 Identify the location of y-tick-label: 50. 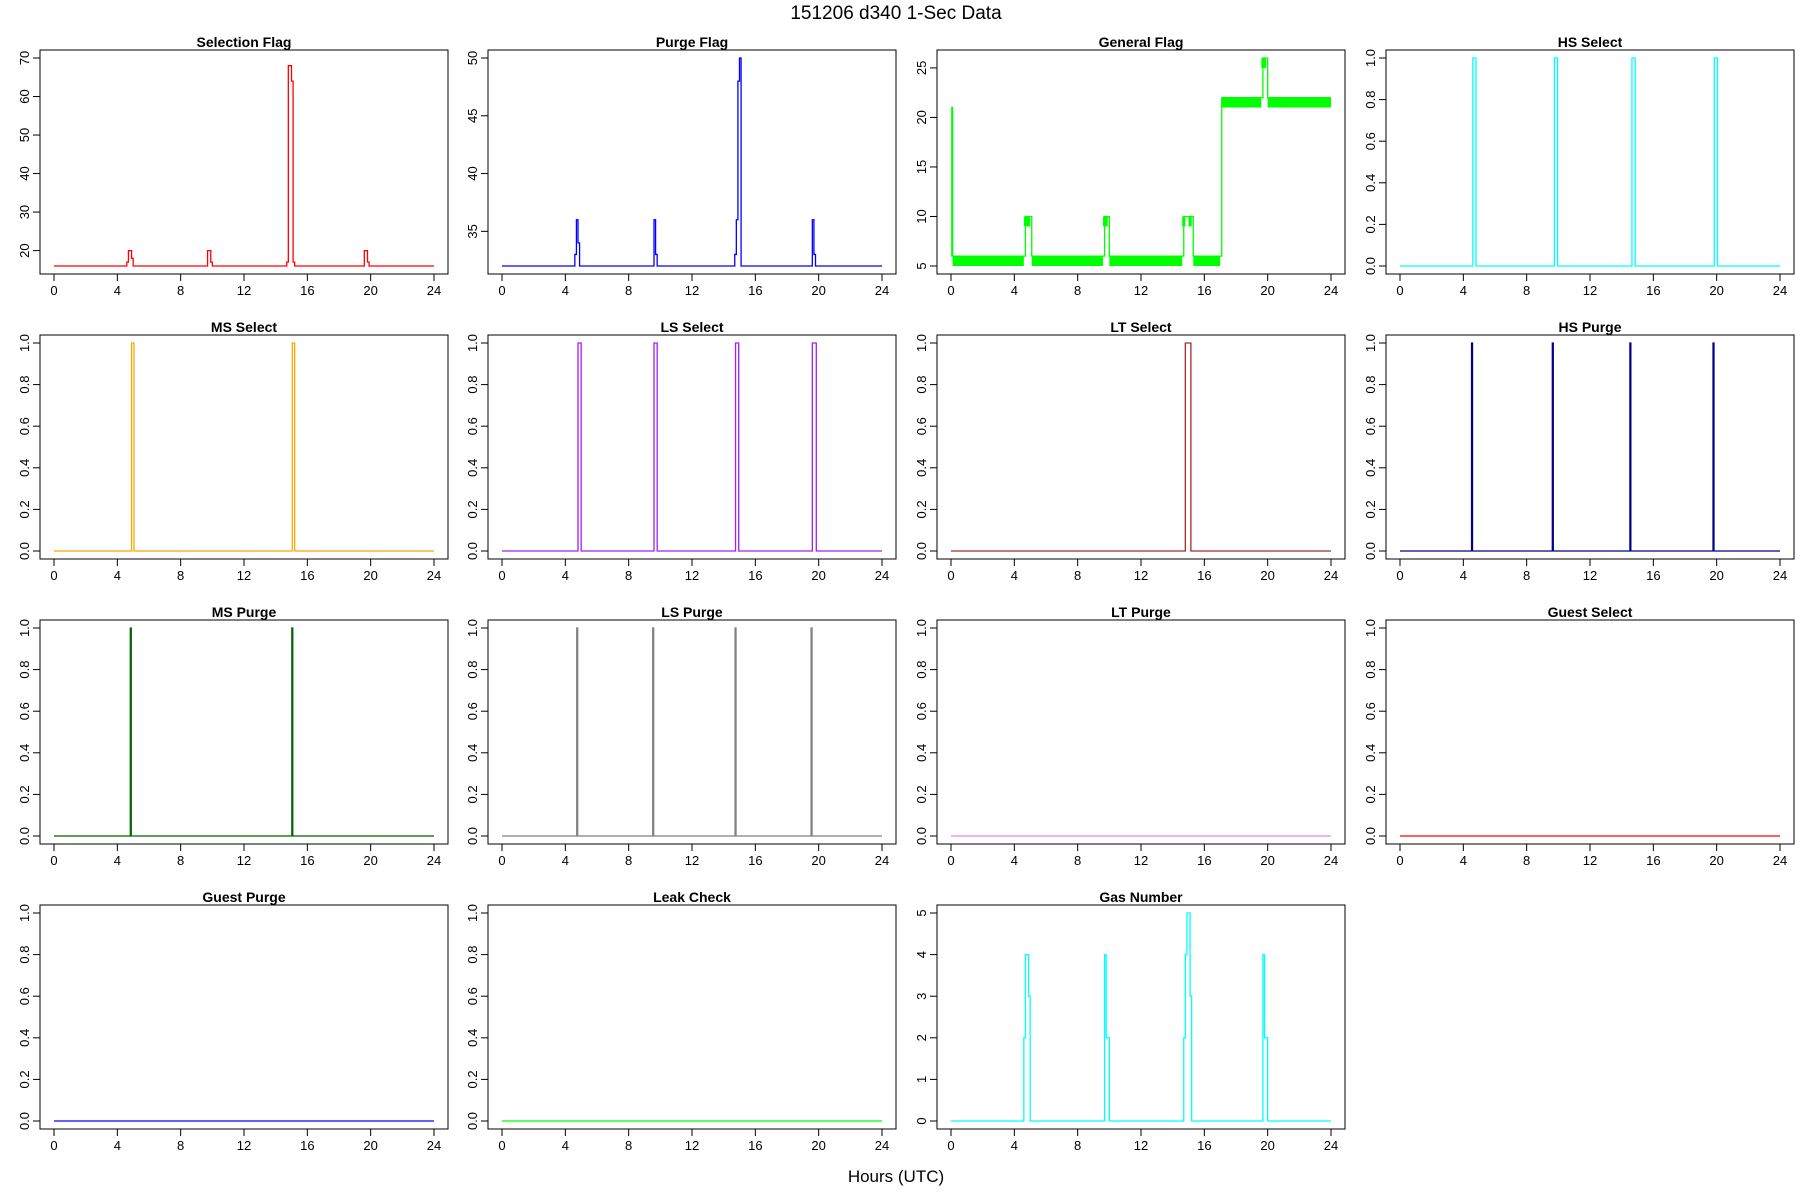
(472, 58).